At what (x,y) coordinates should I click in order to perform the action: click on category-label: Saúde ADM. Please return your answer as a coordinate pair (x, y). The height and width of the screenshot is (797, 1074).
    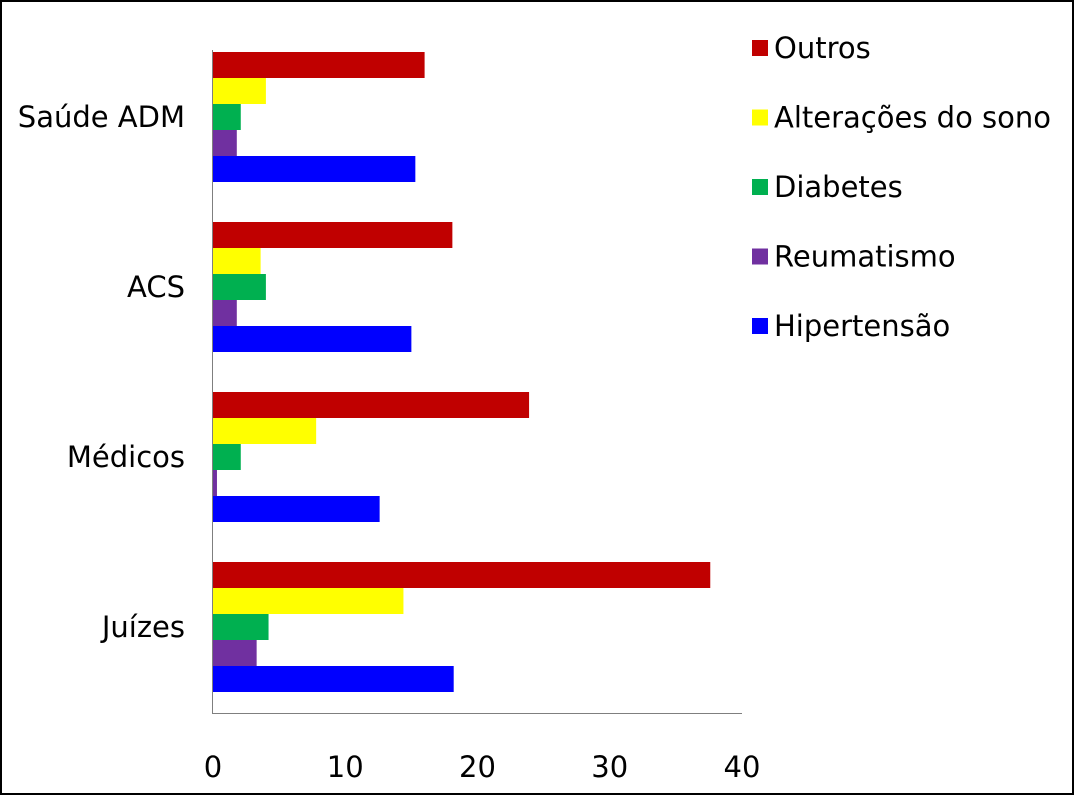
    Looking at the image, I should click on (101, 117).